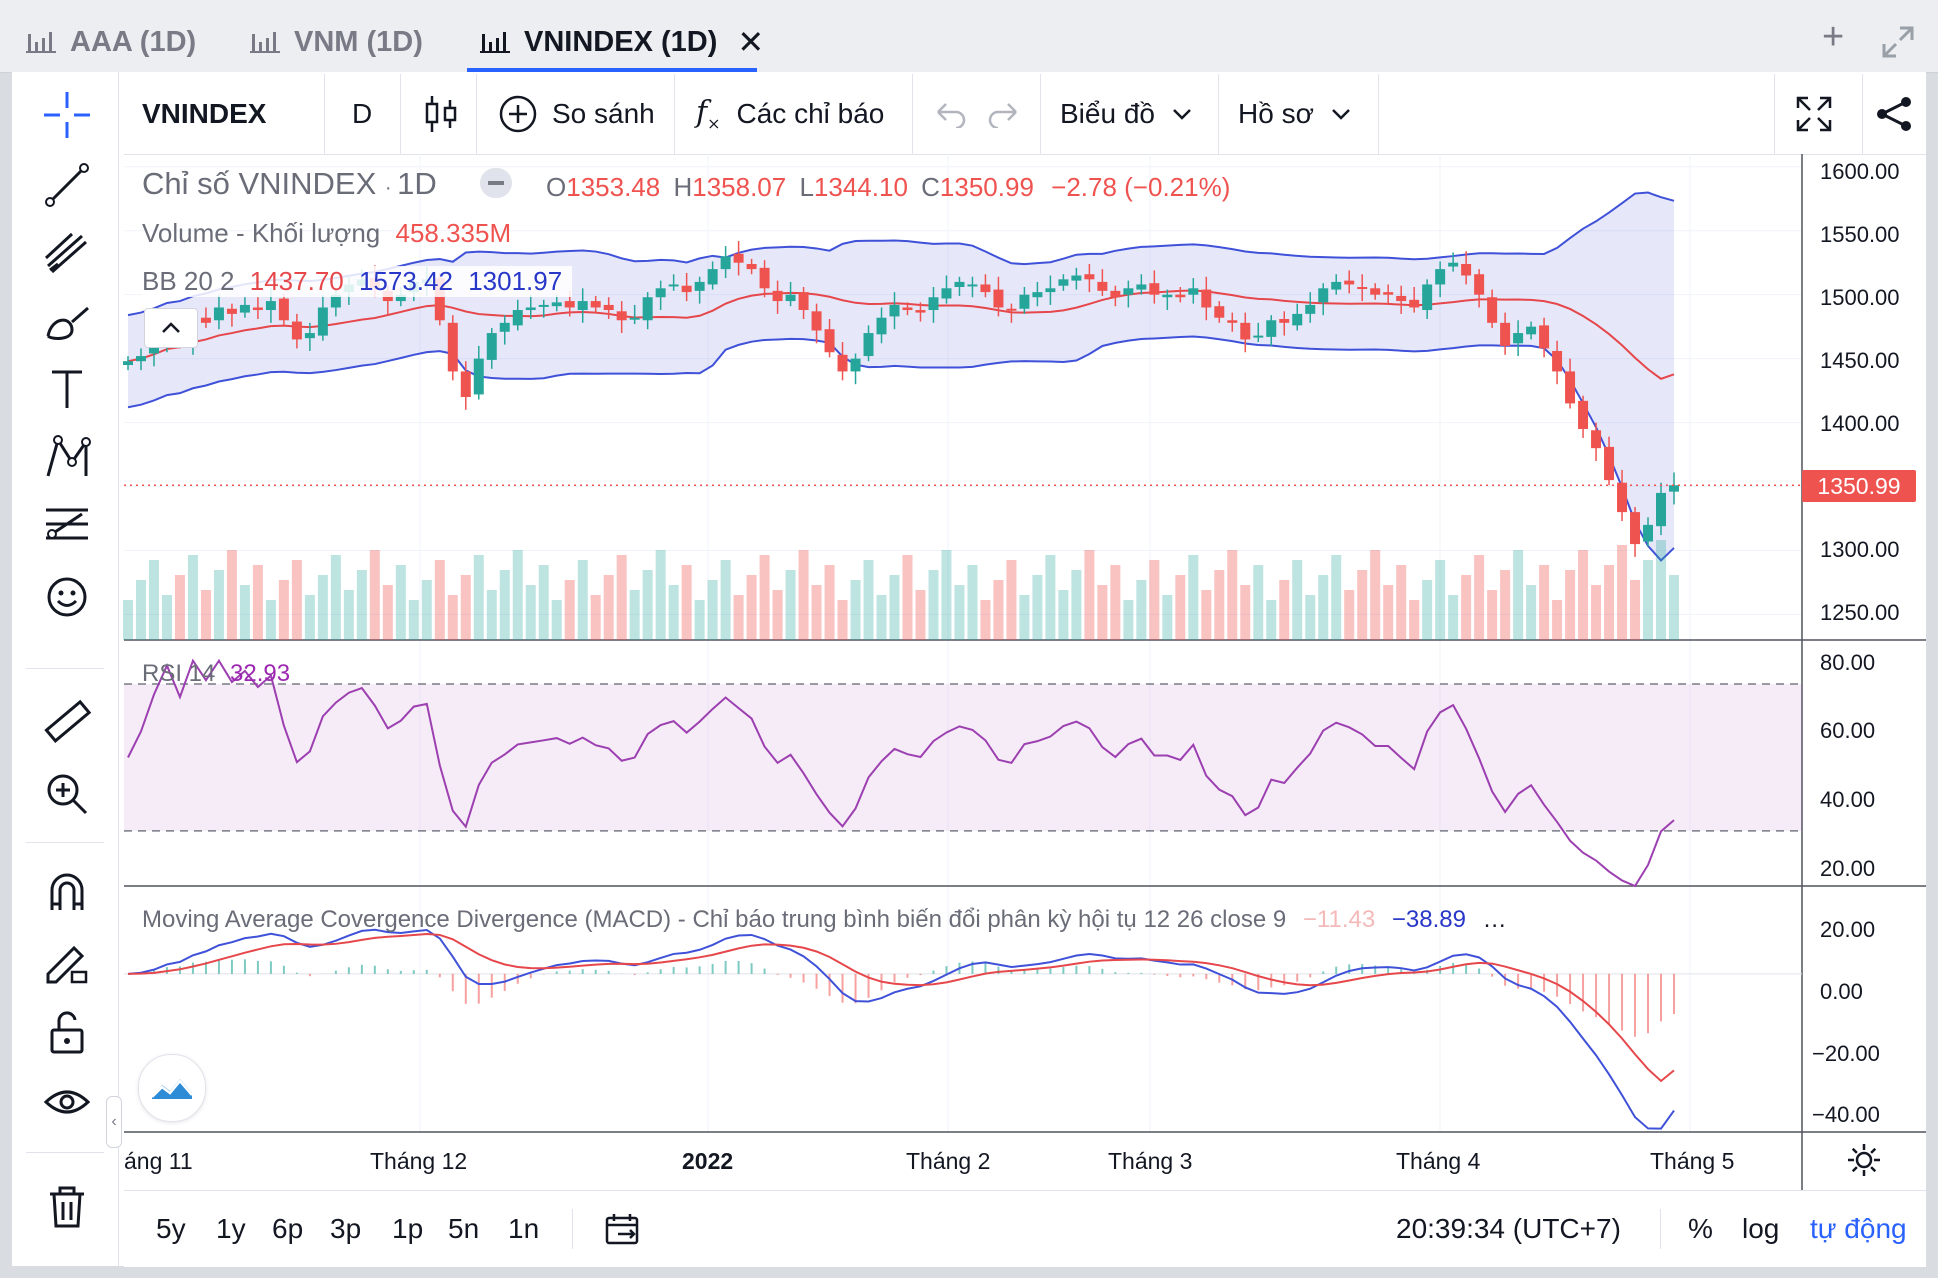 The height and width of the screenshot is (1278, 1938). I want to click on rsi-band, so click(963, 757).